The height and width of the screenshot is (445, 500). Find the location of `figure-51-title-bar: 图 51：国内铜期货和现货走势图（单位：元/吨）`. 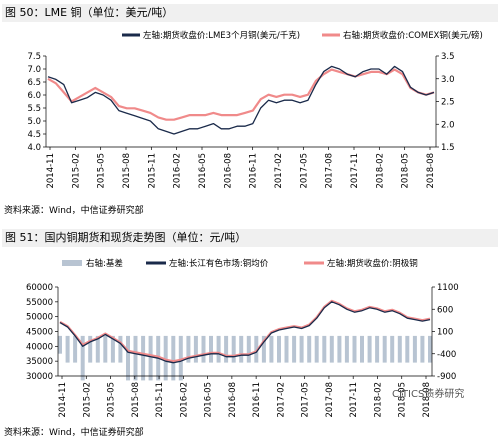

figure-51-title-bar: 图 51：国内铜期货和现货走势图（单位：元/吨） is located at coordinates (250, 238).